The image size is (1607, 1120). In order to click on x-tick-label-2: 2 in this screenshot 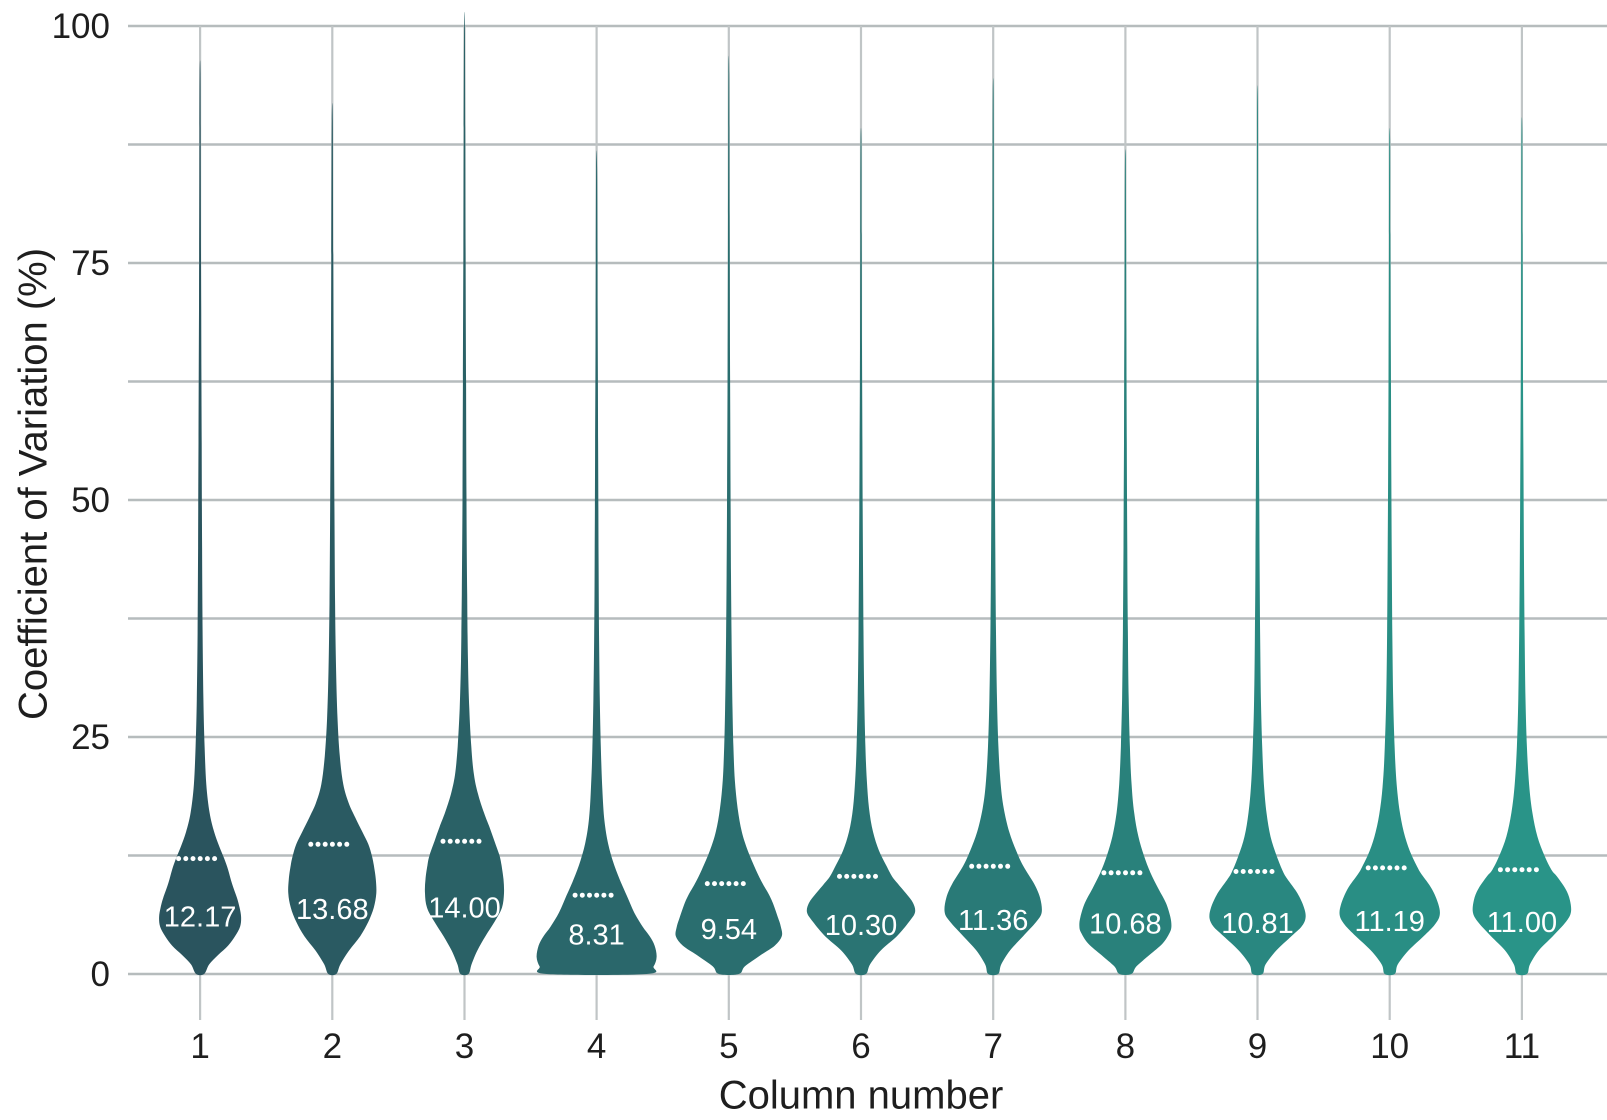, I will do `click(332, 1046)`.